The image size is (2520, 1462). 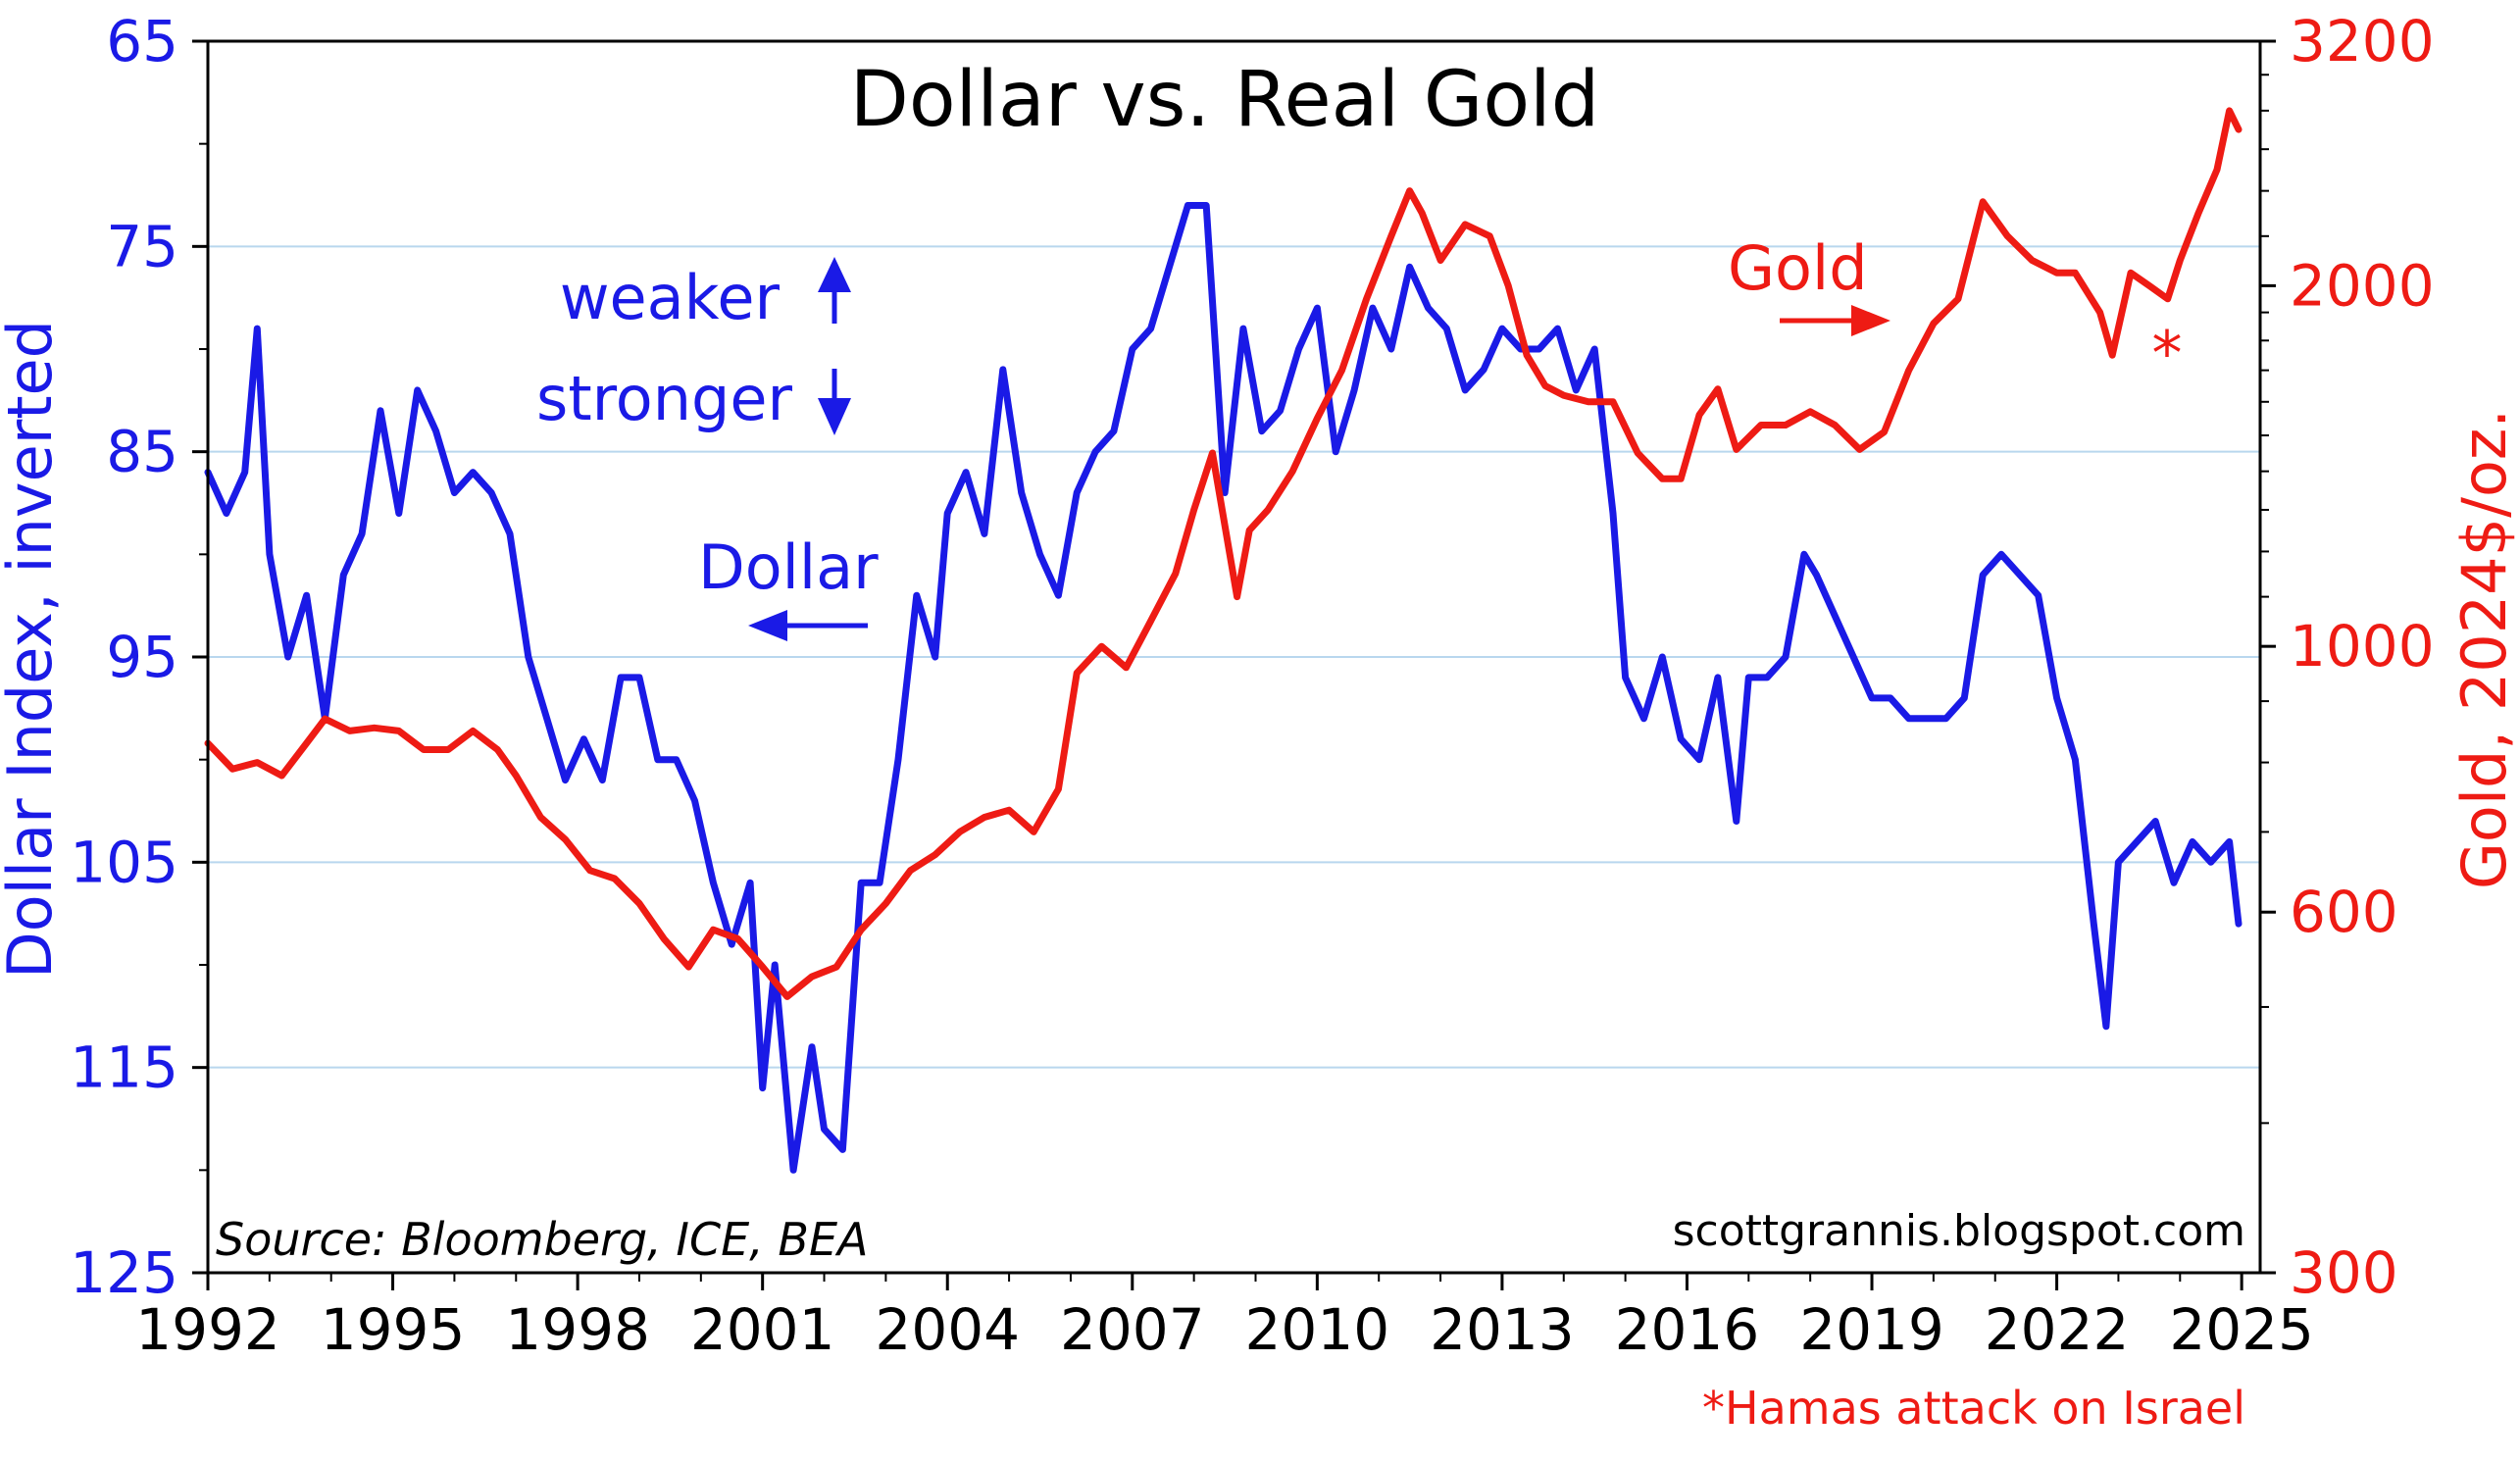 I want to click on left-tick-label: 125, so click(x=124, y=1272).